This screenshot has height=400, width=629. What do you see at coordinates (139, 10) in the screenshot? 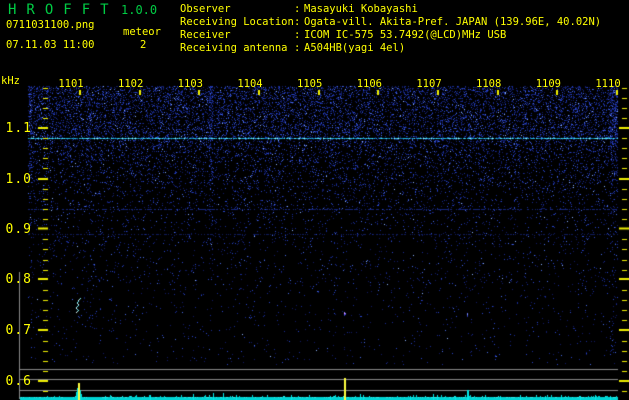
I see `app-version: 1.0.0` at bounding box center [139, 10].